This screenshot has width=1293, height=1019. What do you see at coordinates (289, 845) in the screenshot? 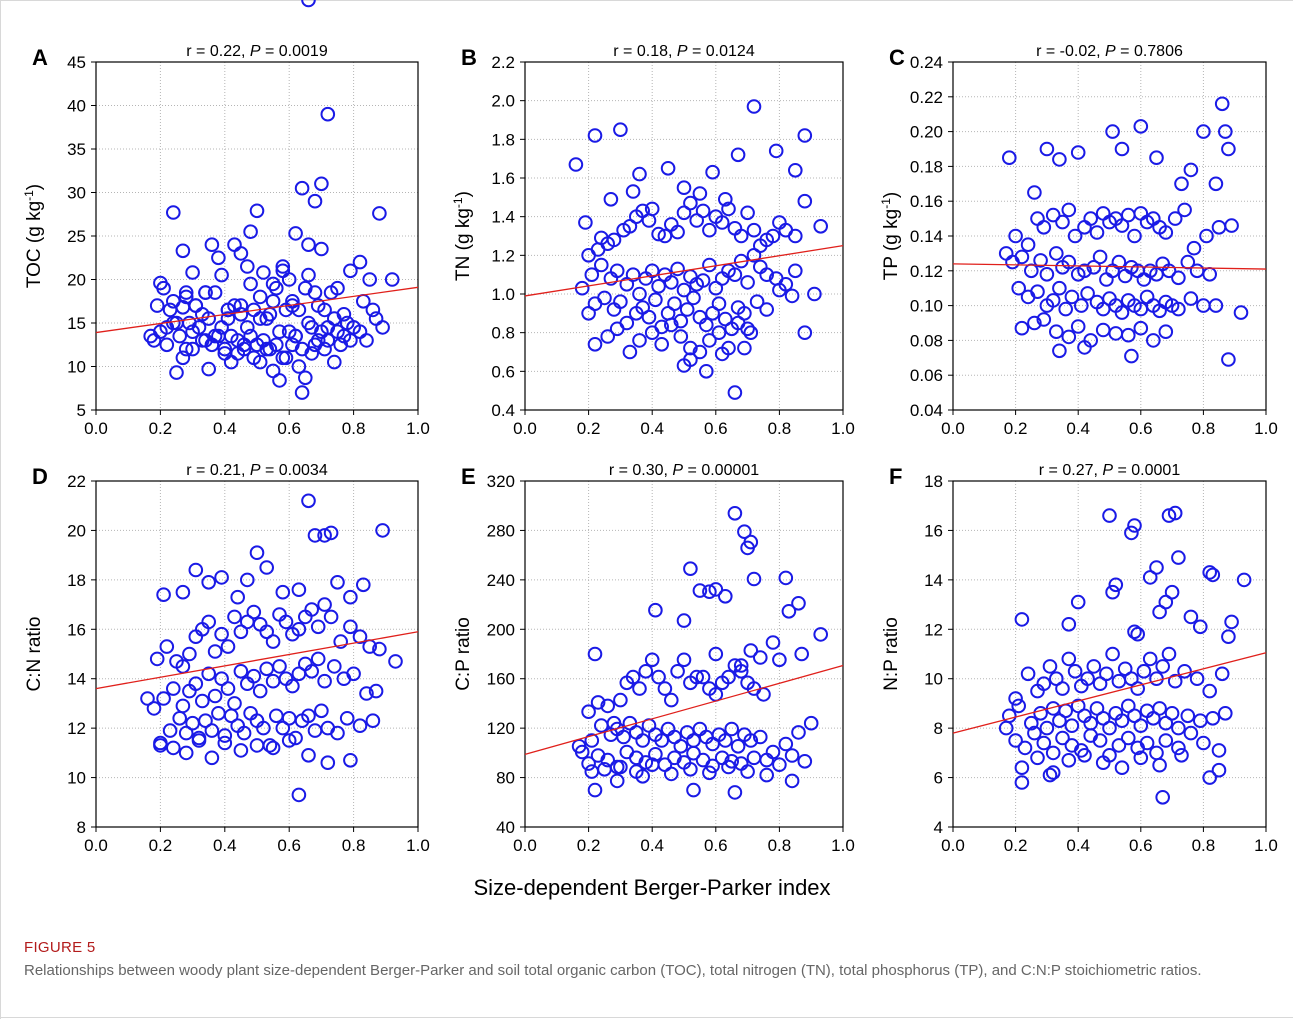
I see `x-tick-label: 0.6` at bounding box center [289, 845].